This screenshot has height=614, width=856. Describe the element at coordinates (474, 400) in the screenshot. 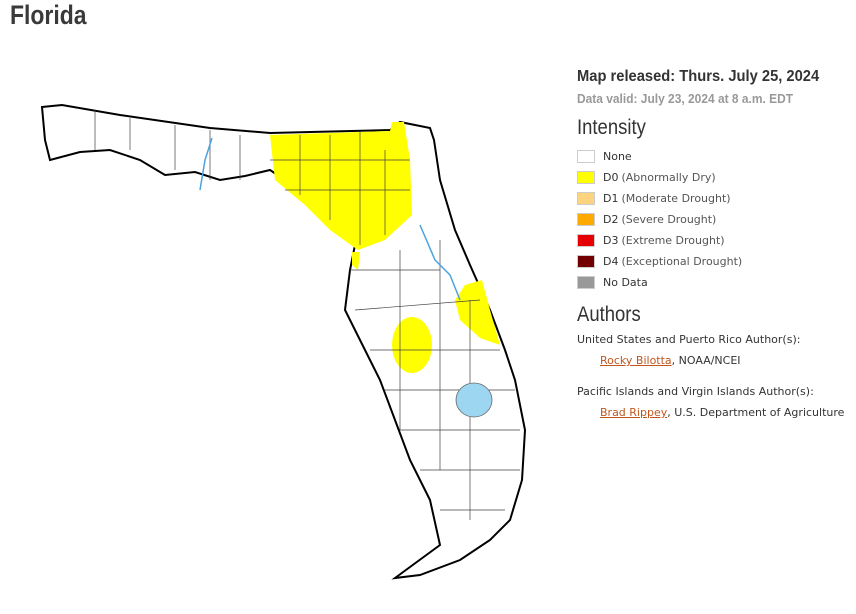

I see `lake-okeechobee` at that location.